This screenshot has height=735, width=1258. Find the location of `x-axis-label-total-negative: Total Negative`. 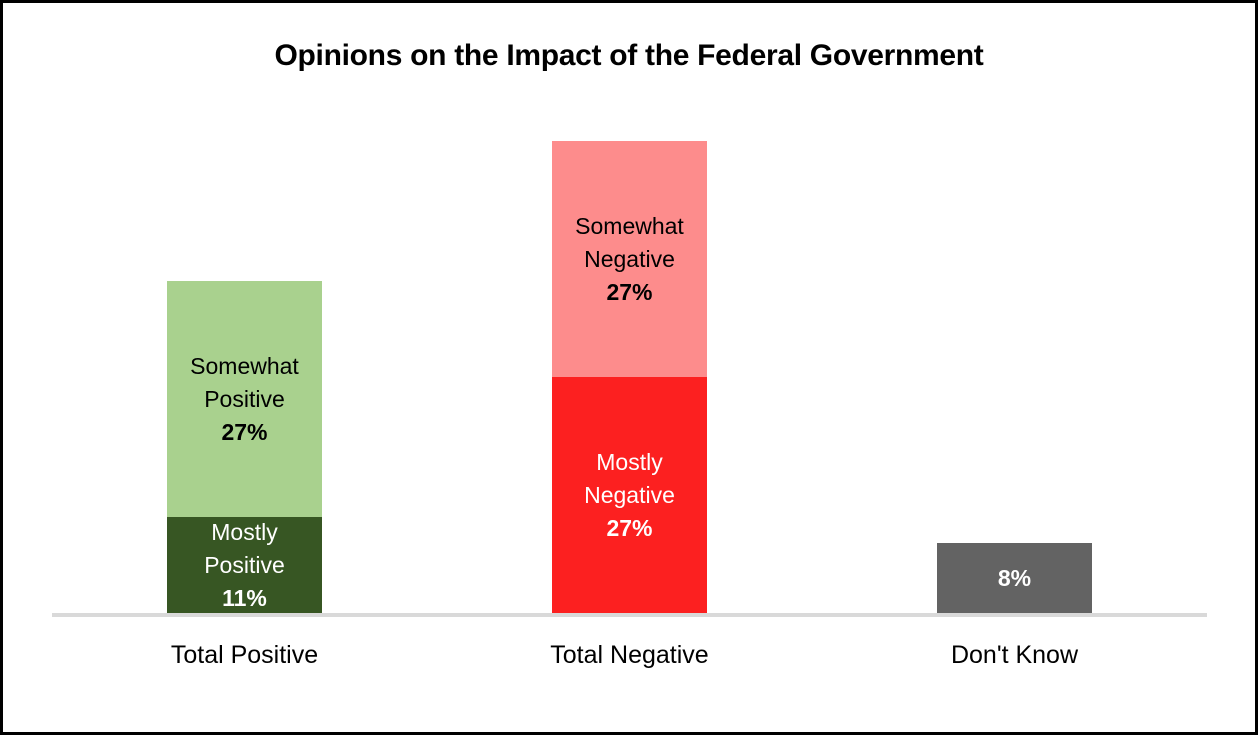

x-axis-label-total-negative: Total Negative is located at coordinates (629, 655).